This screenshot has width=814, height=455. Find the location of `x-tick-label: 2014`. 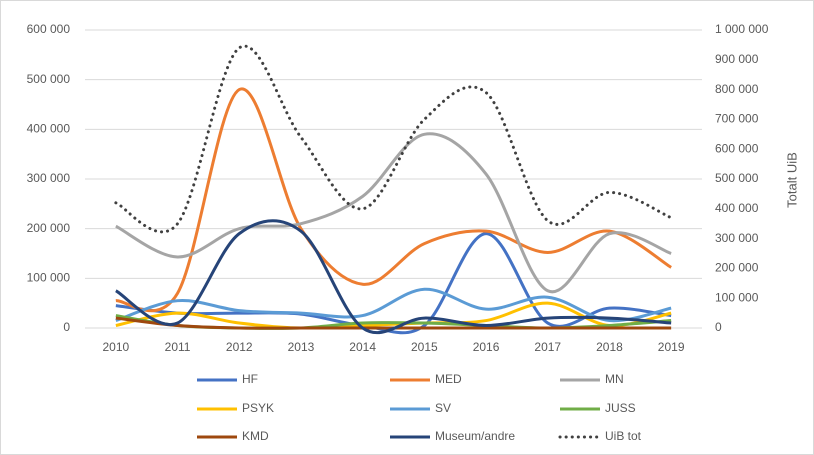

x-tick-label: 2014 is located at coordinates (362, 347).